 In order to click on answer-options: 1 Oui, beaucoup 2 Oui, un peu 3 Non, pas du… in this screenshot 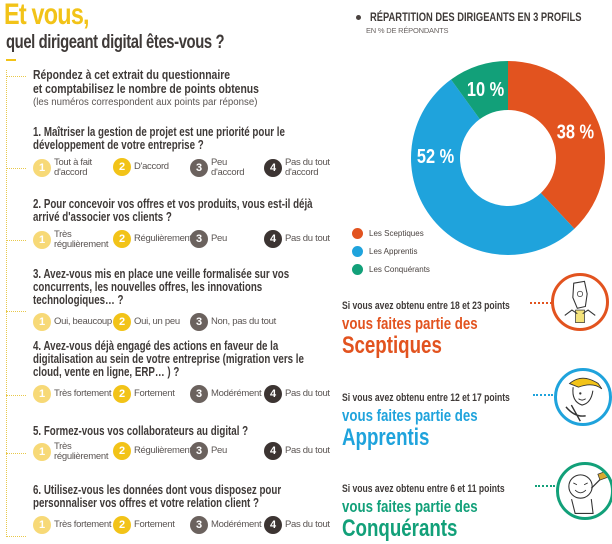, I will do `click(183, 326)`.